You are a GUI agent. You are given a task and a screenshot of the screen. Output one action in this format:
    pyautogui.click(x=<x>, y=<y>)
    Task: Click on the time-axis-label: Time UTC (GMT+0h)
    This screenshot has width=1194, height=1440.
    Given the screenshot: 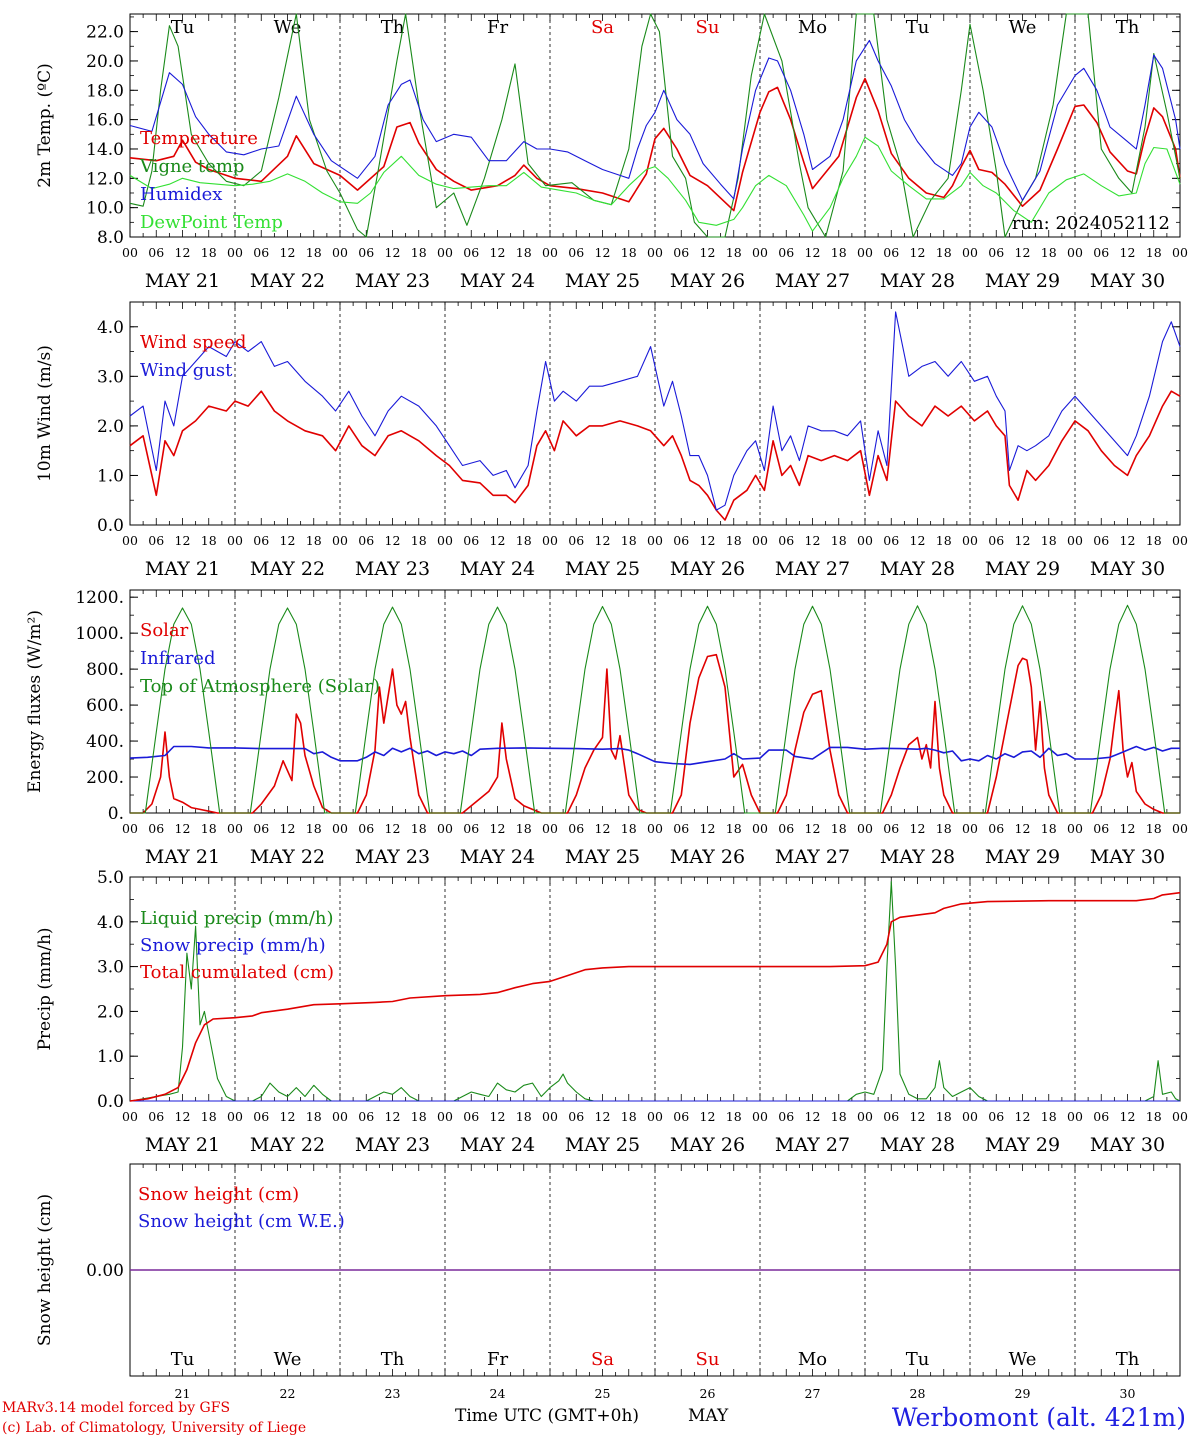 What is the action you would take?
    pyautogui.click(x=547, y=1416)
    